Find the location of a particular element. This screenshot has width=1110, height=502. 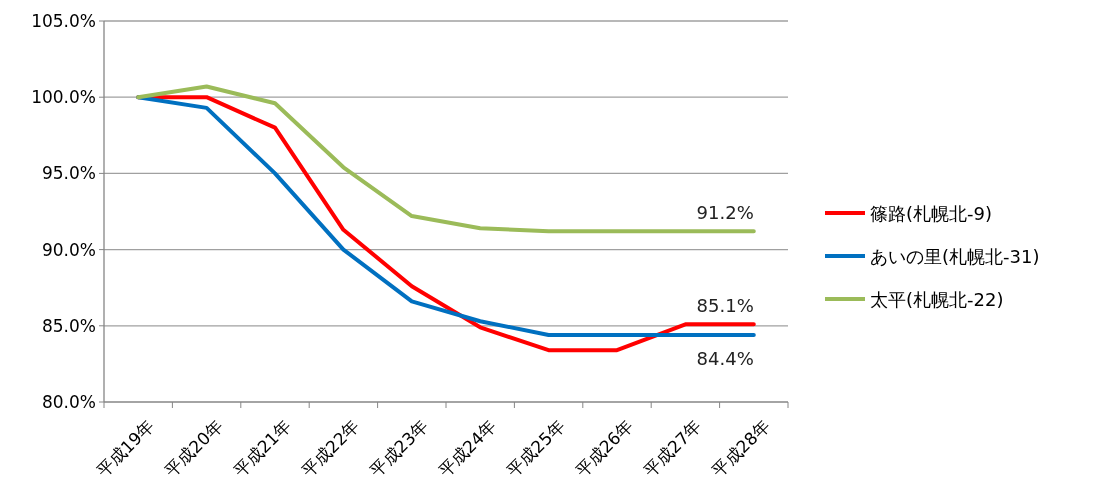

x-tick-label: 平成20年 is located at coordinates (193, 448).